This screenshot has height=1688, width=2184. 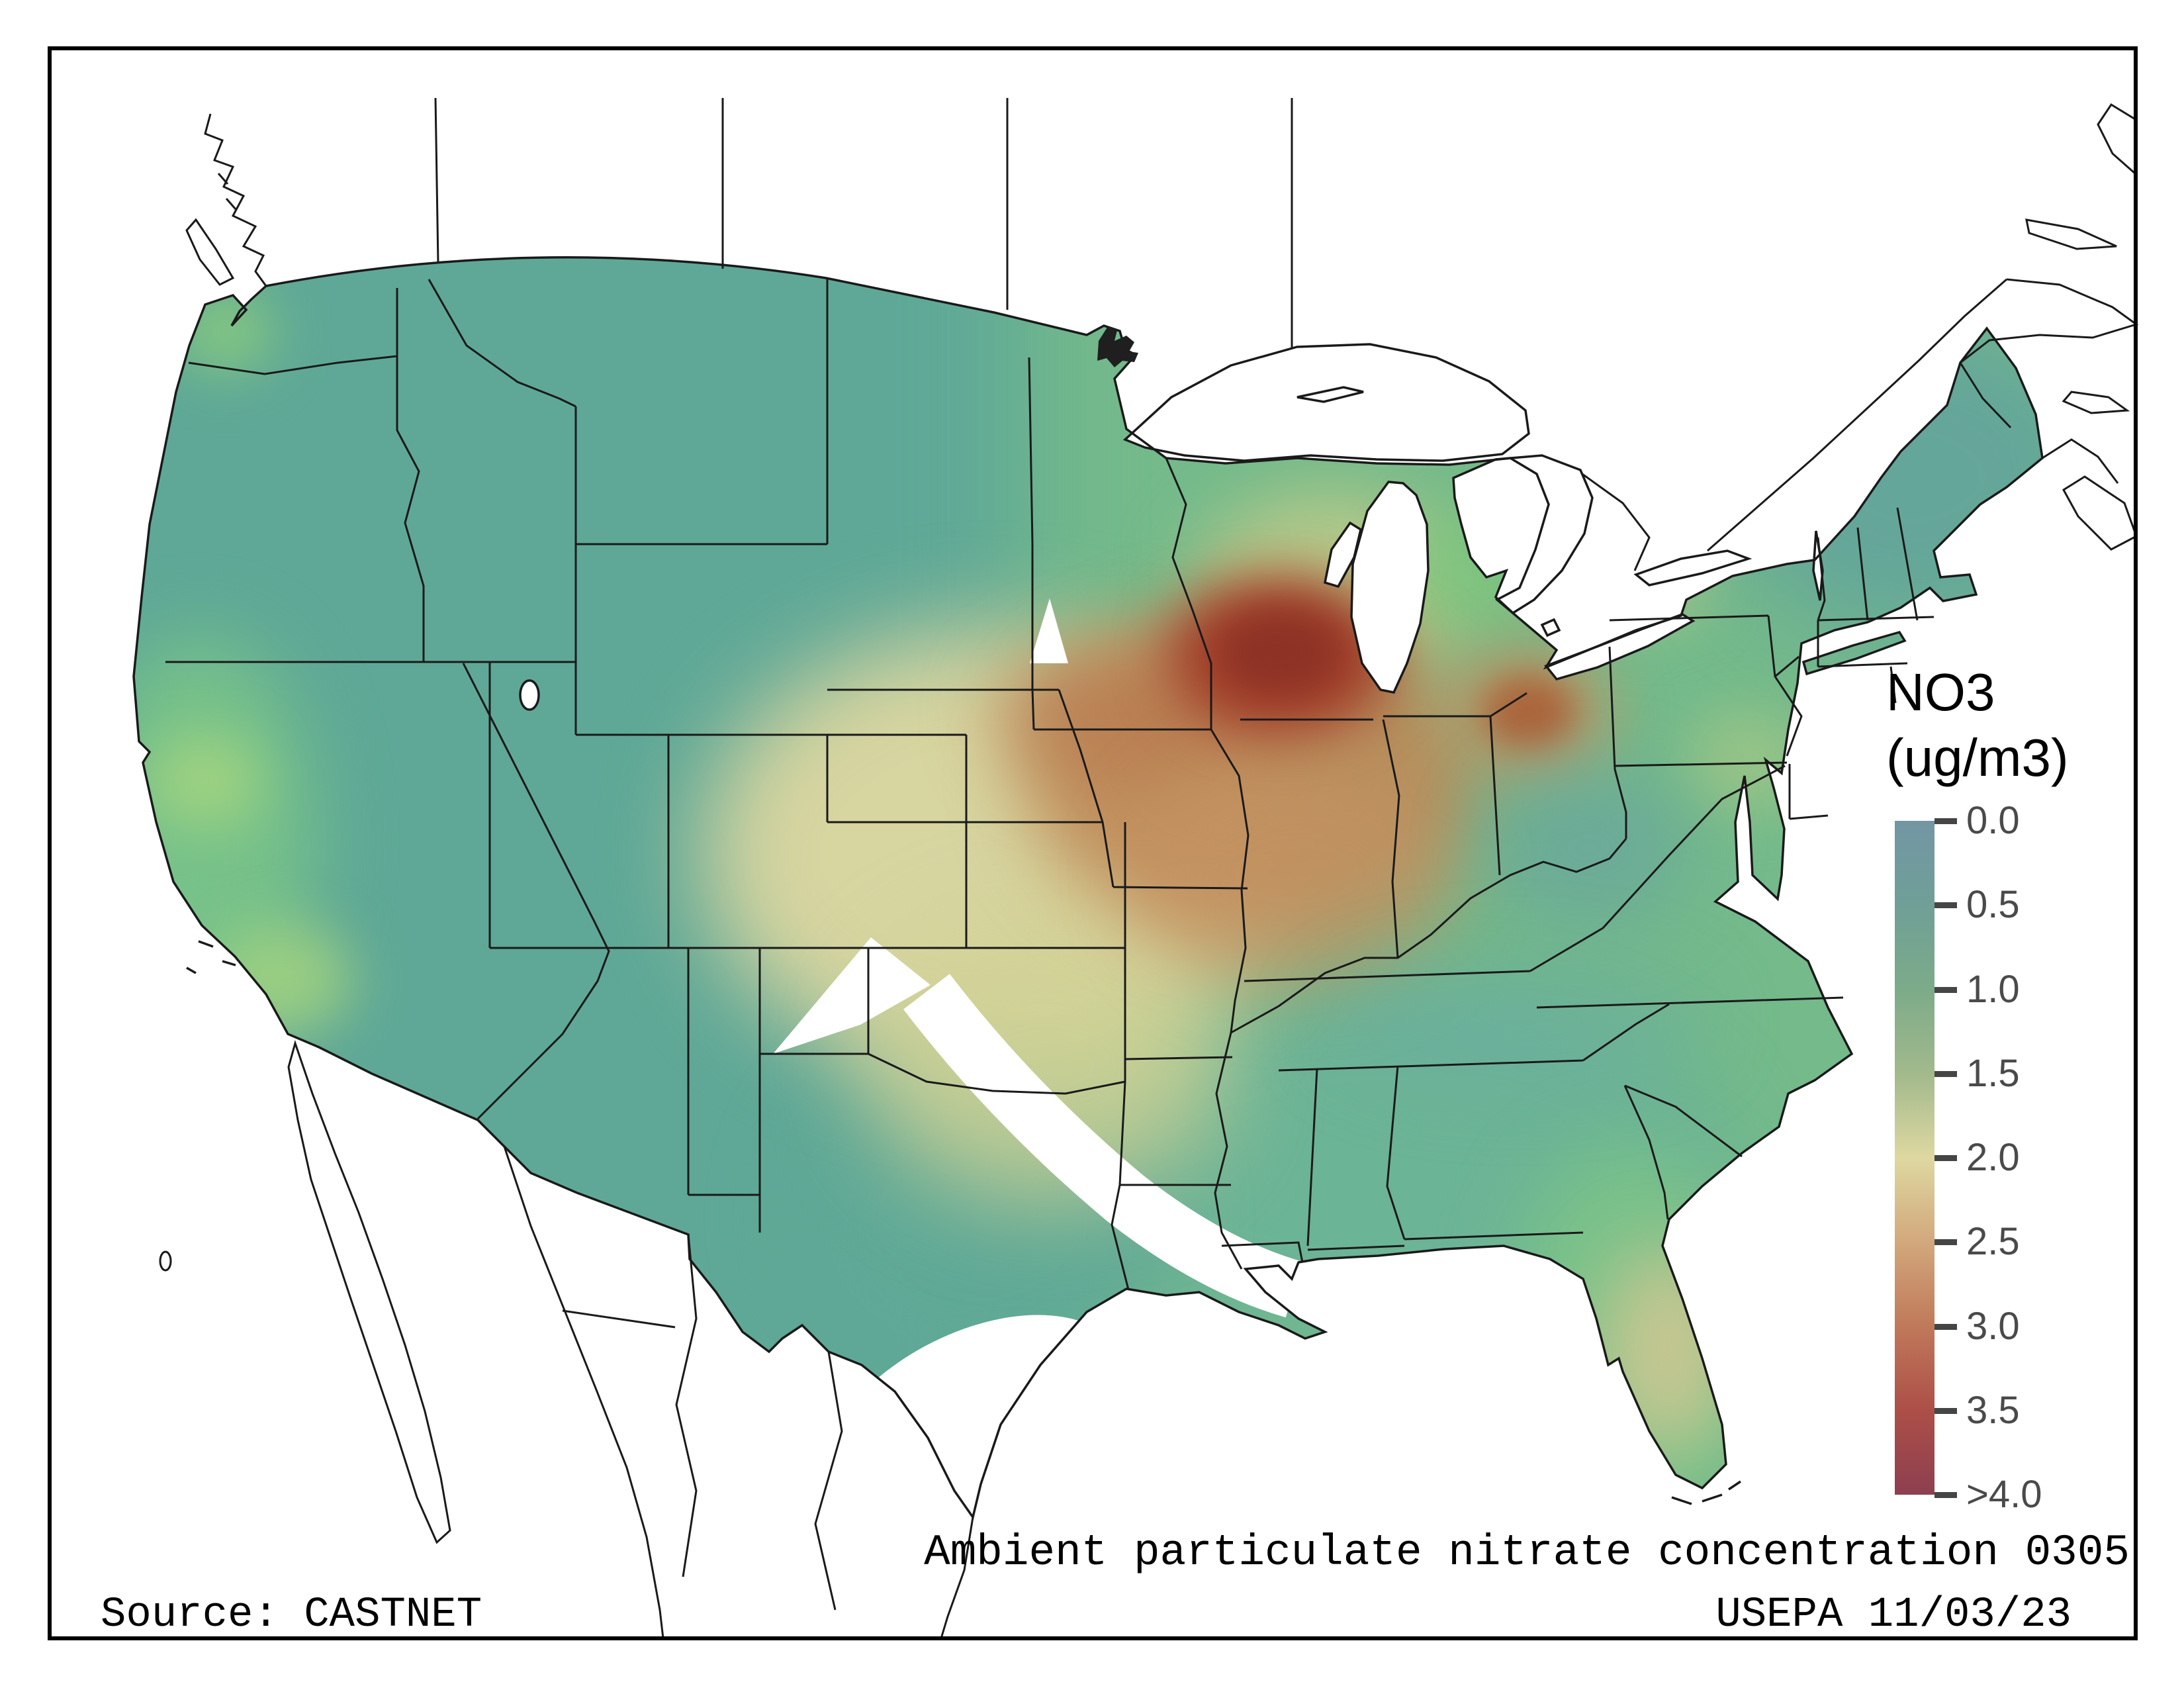 What do you see at coordinates (852, 995) in the screenshot?
I see `no-data-newmexico-triangle` at bounding box center [852, 995].